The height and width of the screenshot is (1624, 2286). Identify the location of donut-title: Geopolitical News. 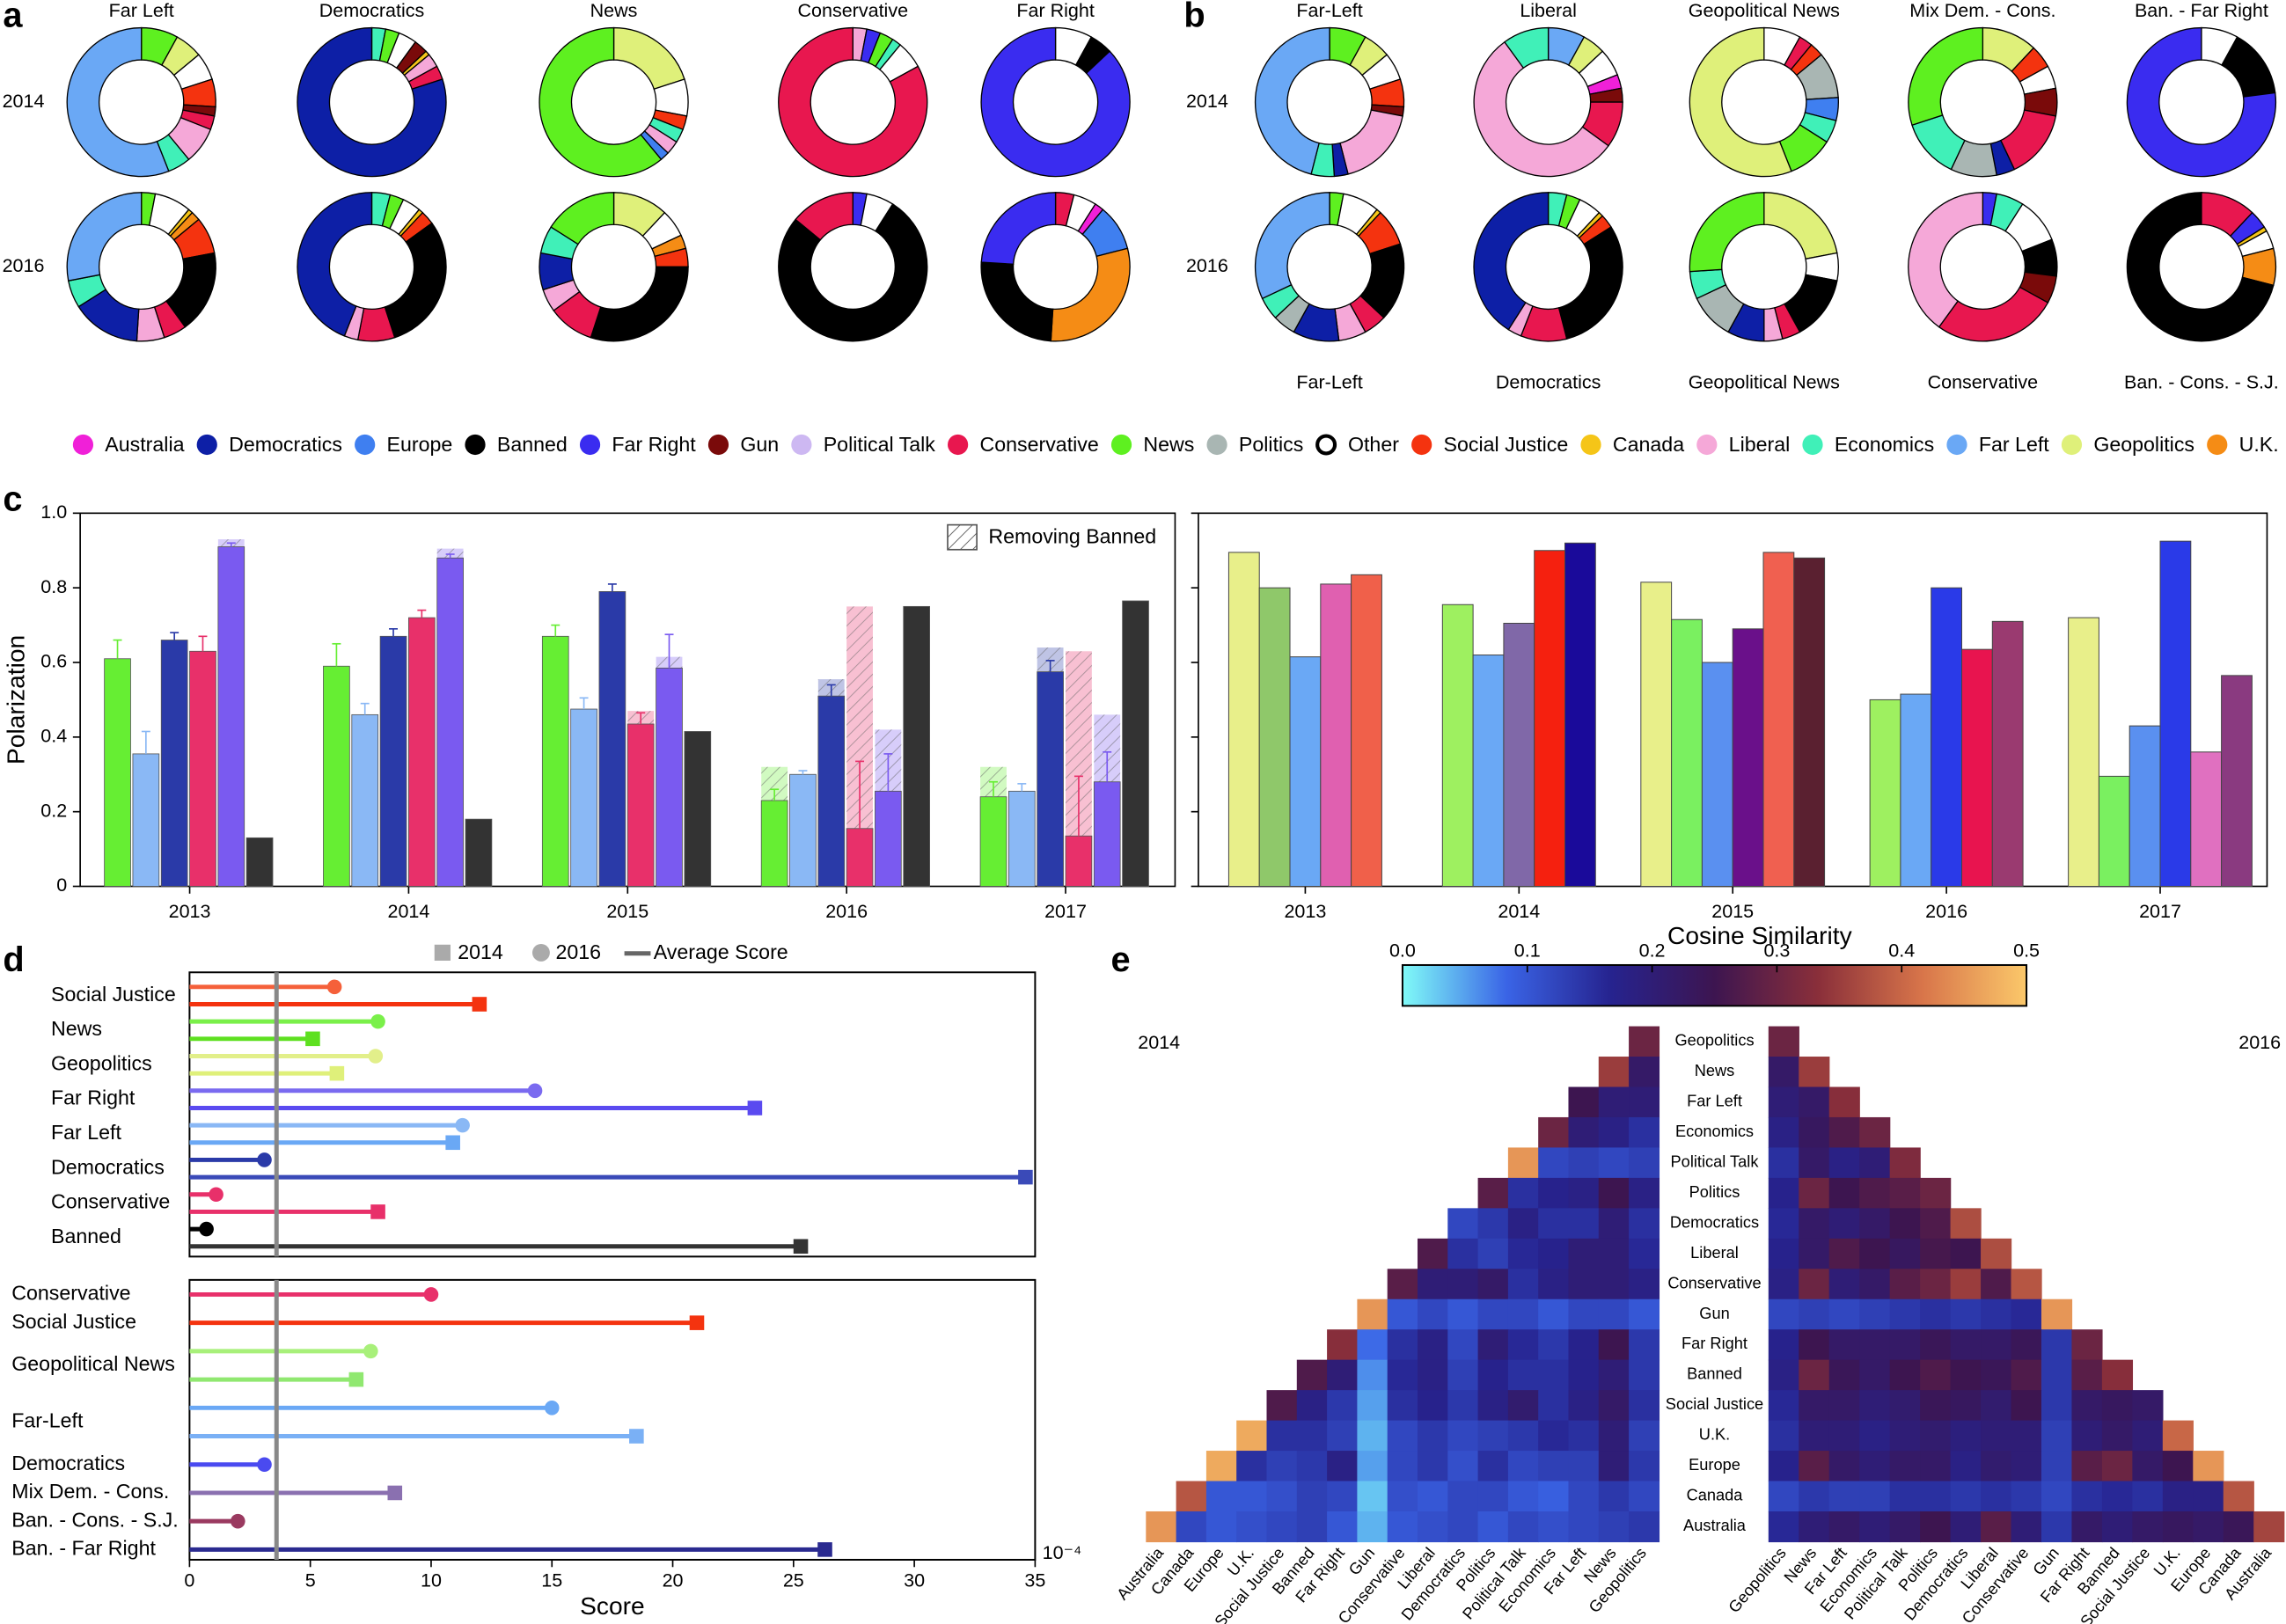
(1764, 10).